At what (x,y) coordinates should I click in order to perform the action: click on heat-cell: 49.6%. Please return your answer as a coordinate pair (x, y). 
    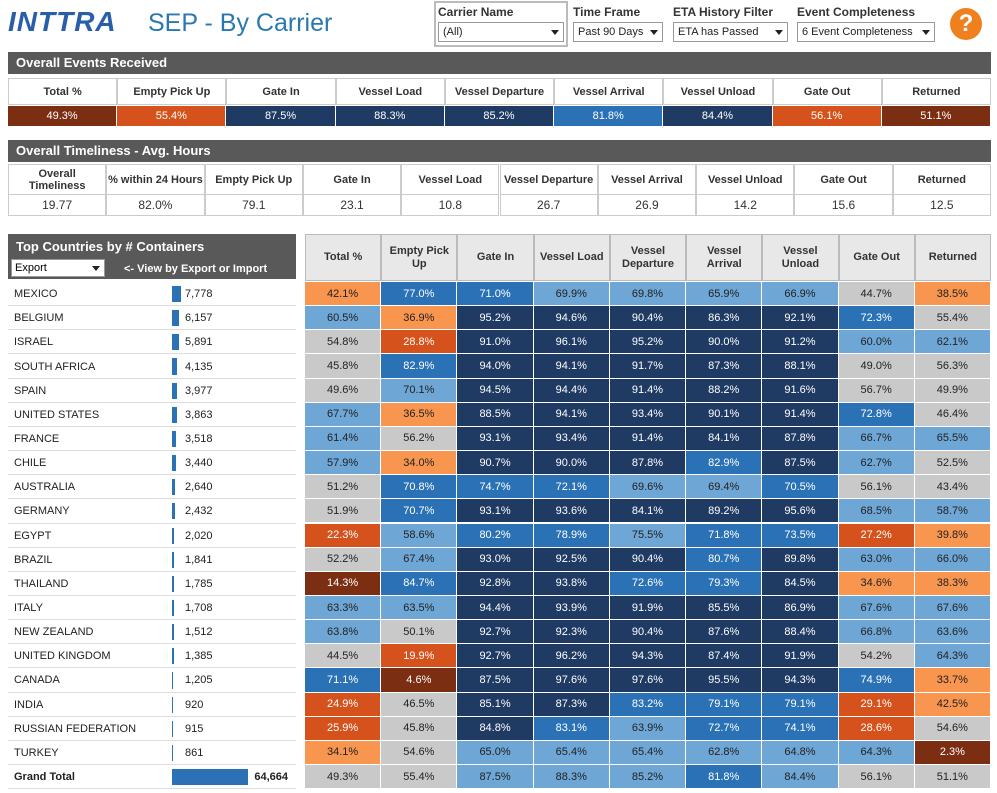
    Looking at the image, I should click on (343, 390).